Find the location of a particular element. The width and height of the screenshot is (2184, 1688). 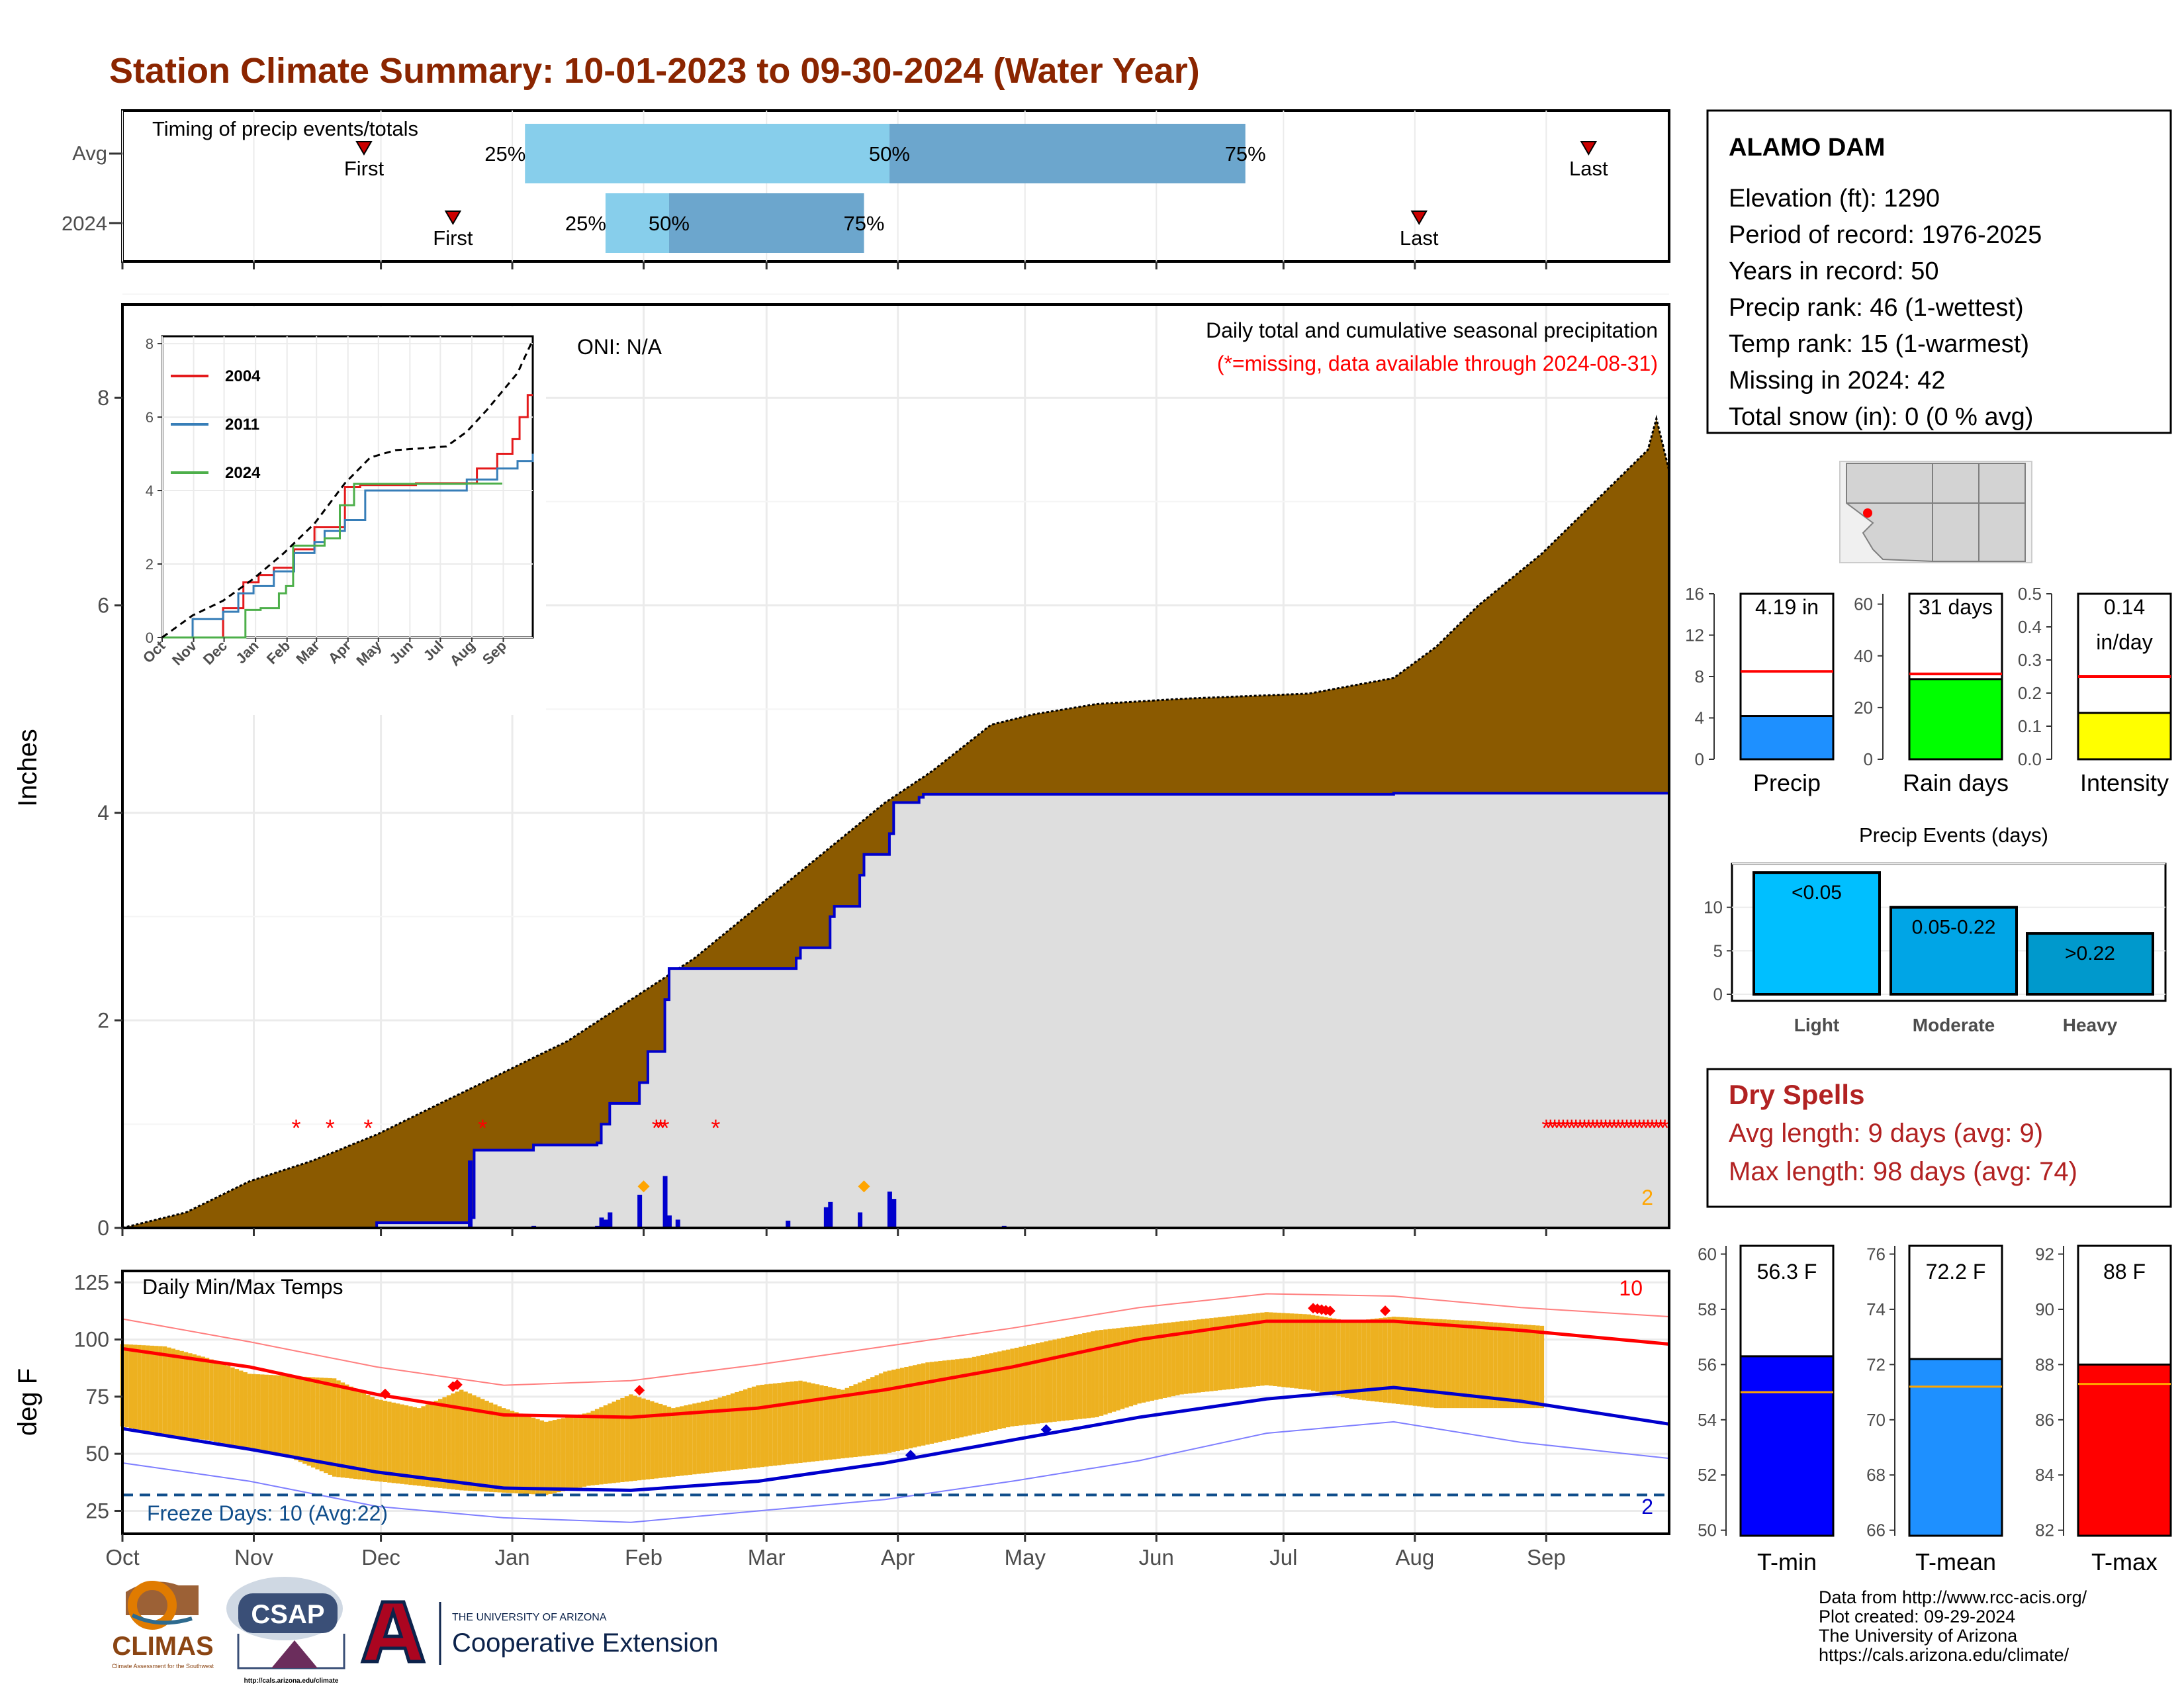

locator-map is located at coordinates (1935, 512).